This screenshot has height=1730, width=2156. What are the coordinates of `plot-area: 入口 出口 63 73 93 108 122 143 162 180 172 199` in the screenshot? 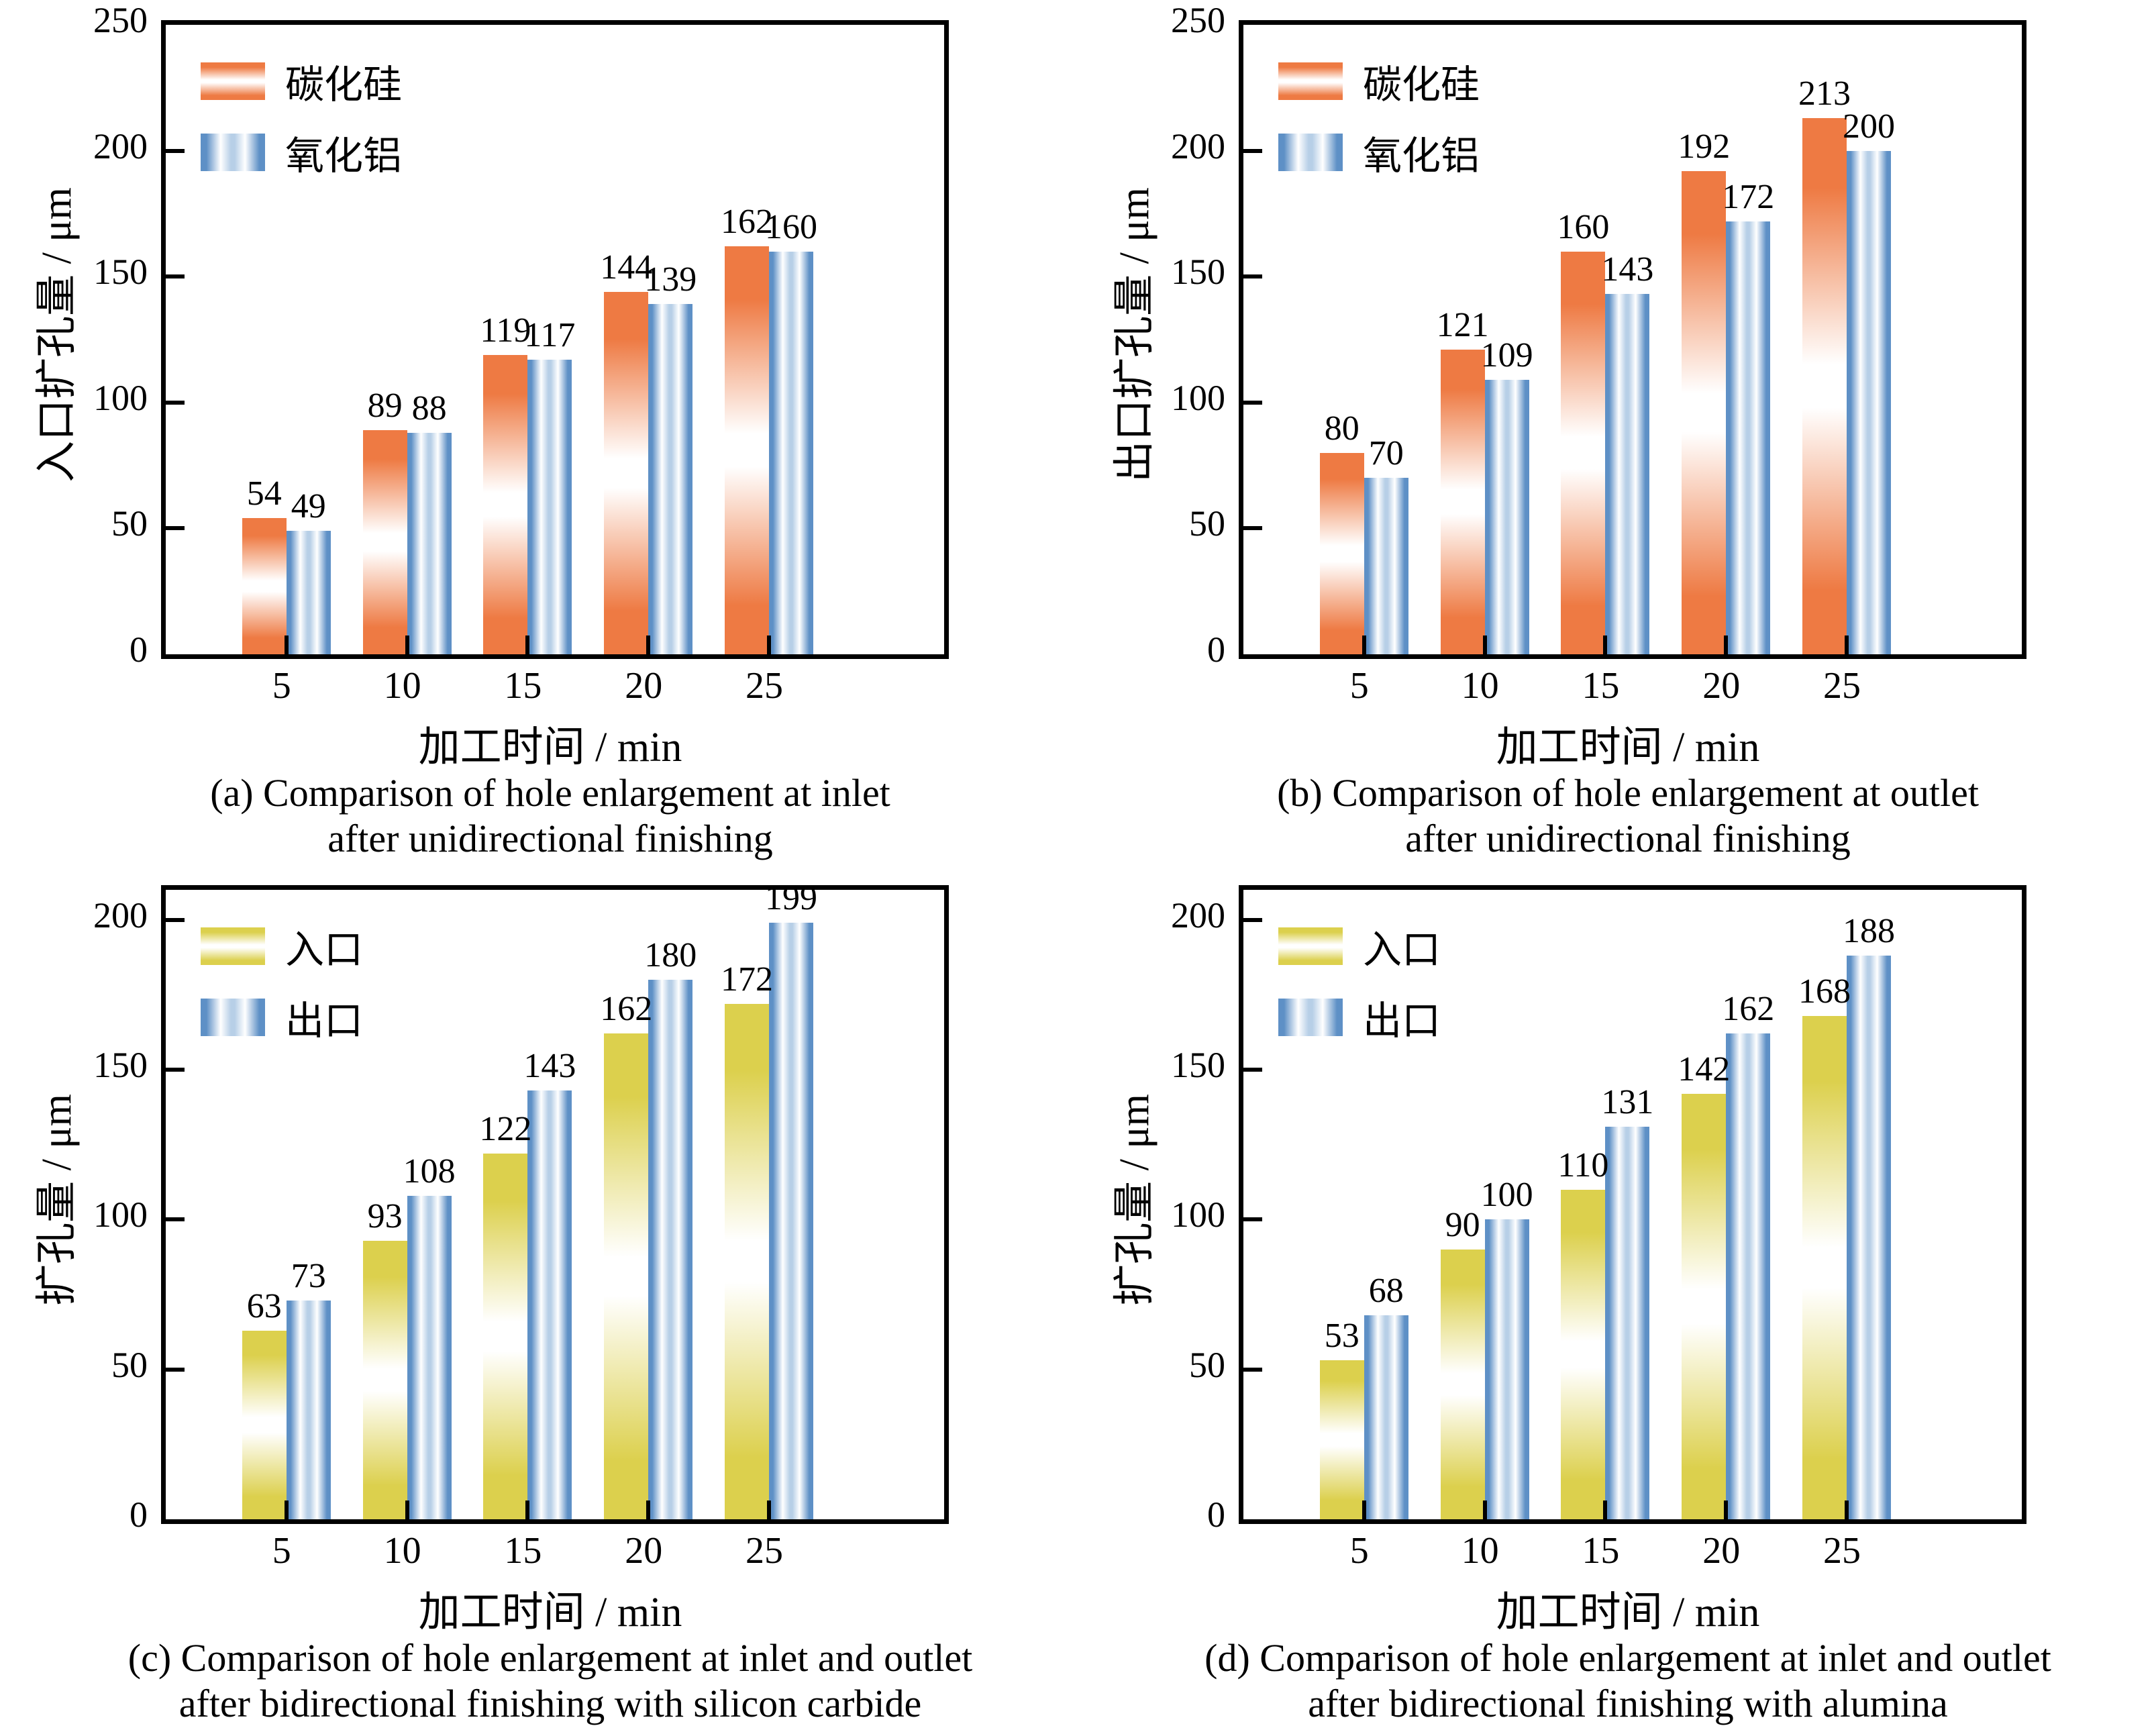 It's located at (555, 1201).